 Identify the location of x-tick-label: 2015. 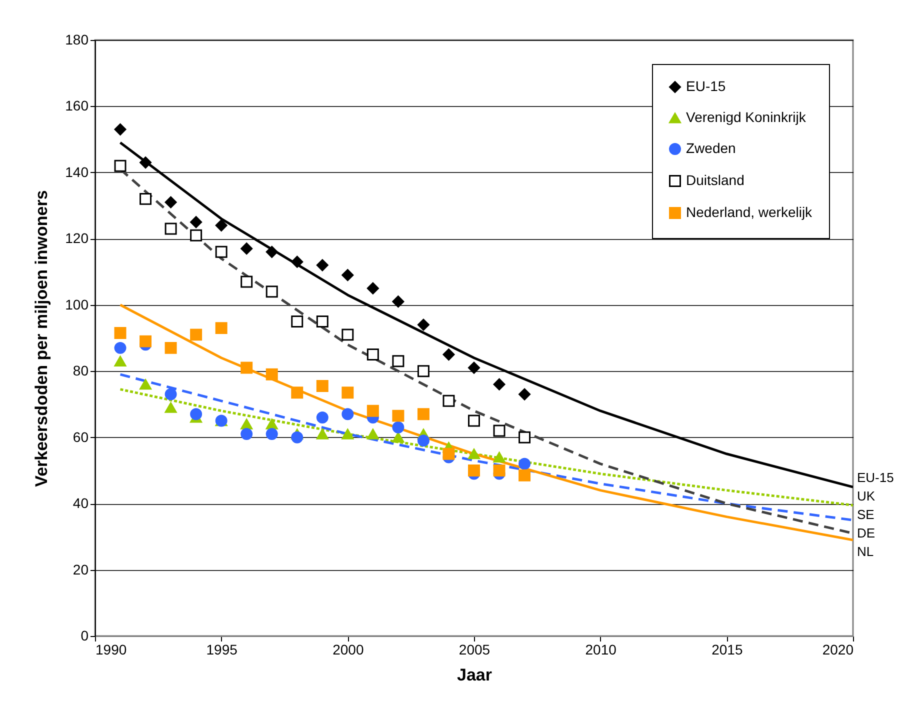
(727, 650).